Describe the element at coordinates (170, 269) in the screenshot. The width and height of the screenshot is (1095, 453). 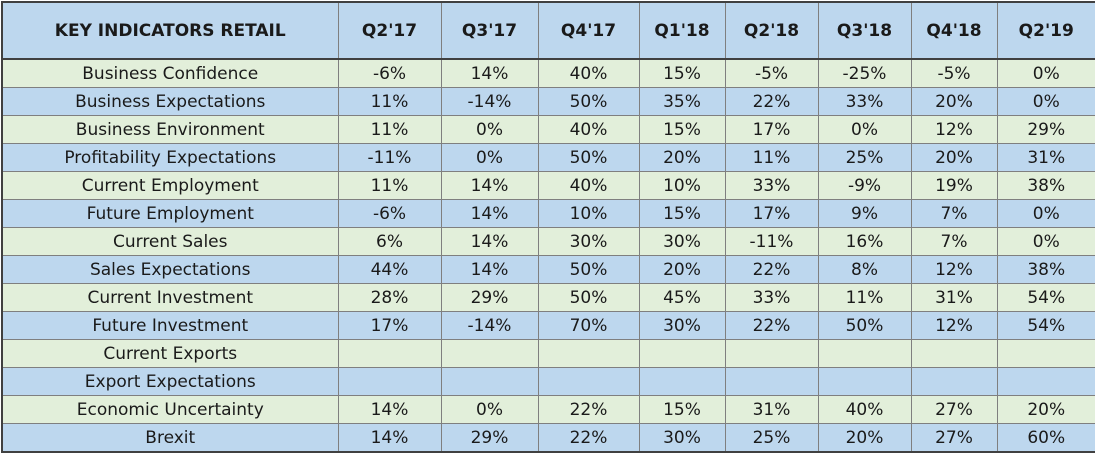
I see `indicator-label-cell: Sales Expectations` at that location.